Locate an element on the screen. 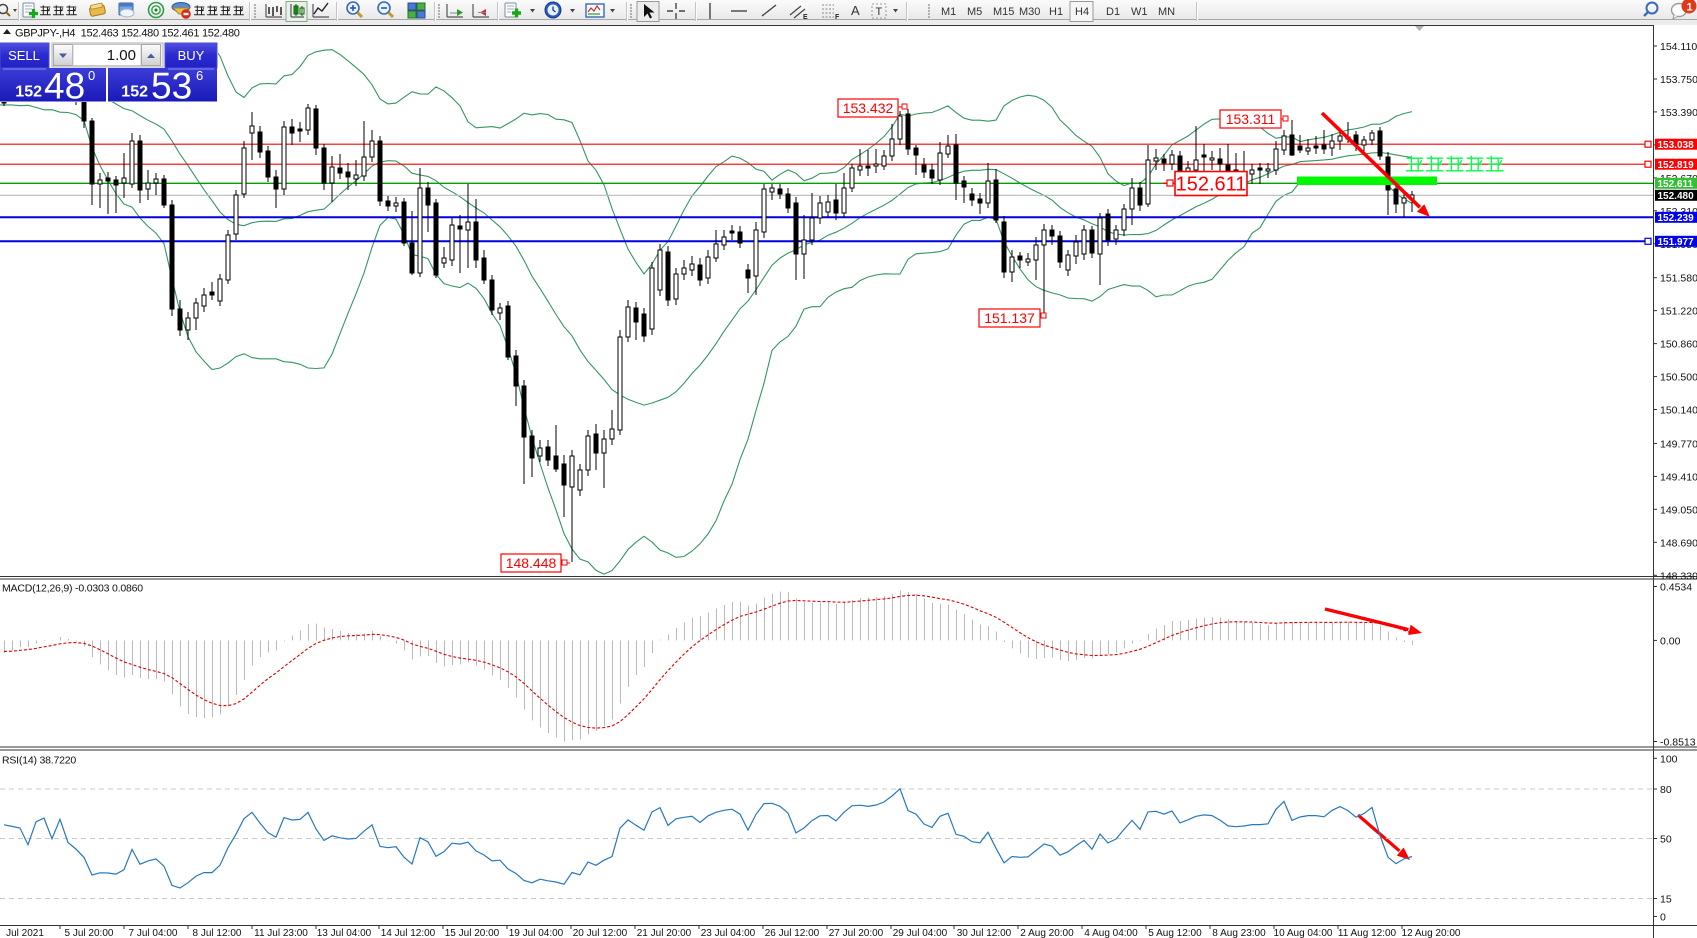 The height and width of the screenshot is (938, 1697). svg-text: 6 is located at coordinates (199, 75).